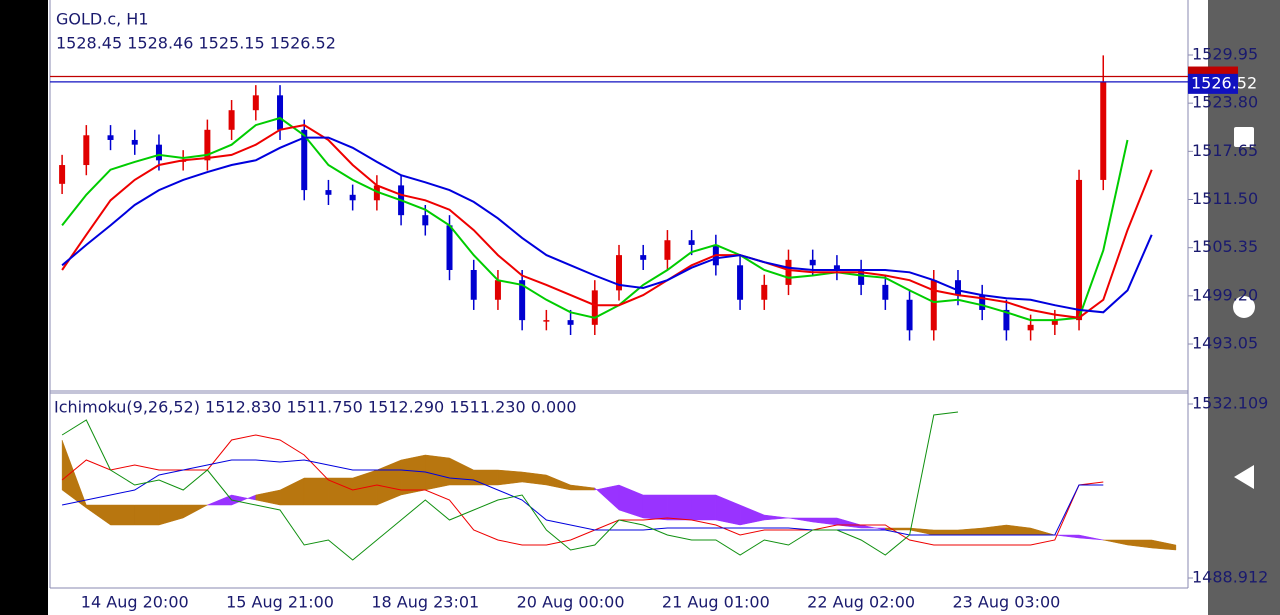 This screenshot has width=1280, height=615. What do you see at coordinates (425, 602) in the screenshot?
I see `x-tick-label: 18 Aug 23:01` at bounding box center [425, 602].